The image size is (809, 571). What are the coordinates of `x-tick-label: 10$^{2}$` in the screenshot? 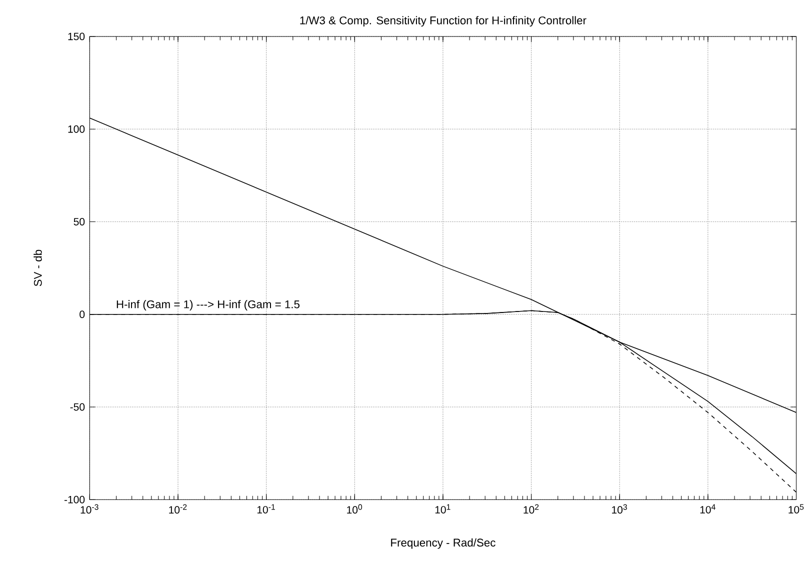 It's located at (531, 509).